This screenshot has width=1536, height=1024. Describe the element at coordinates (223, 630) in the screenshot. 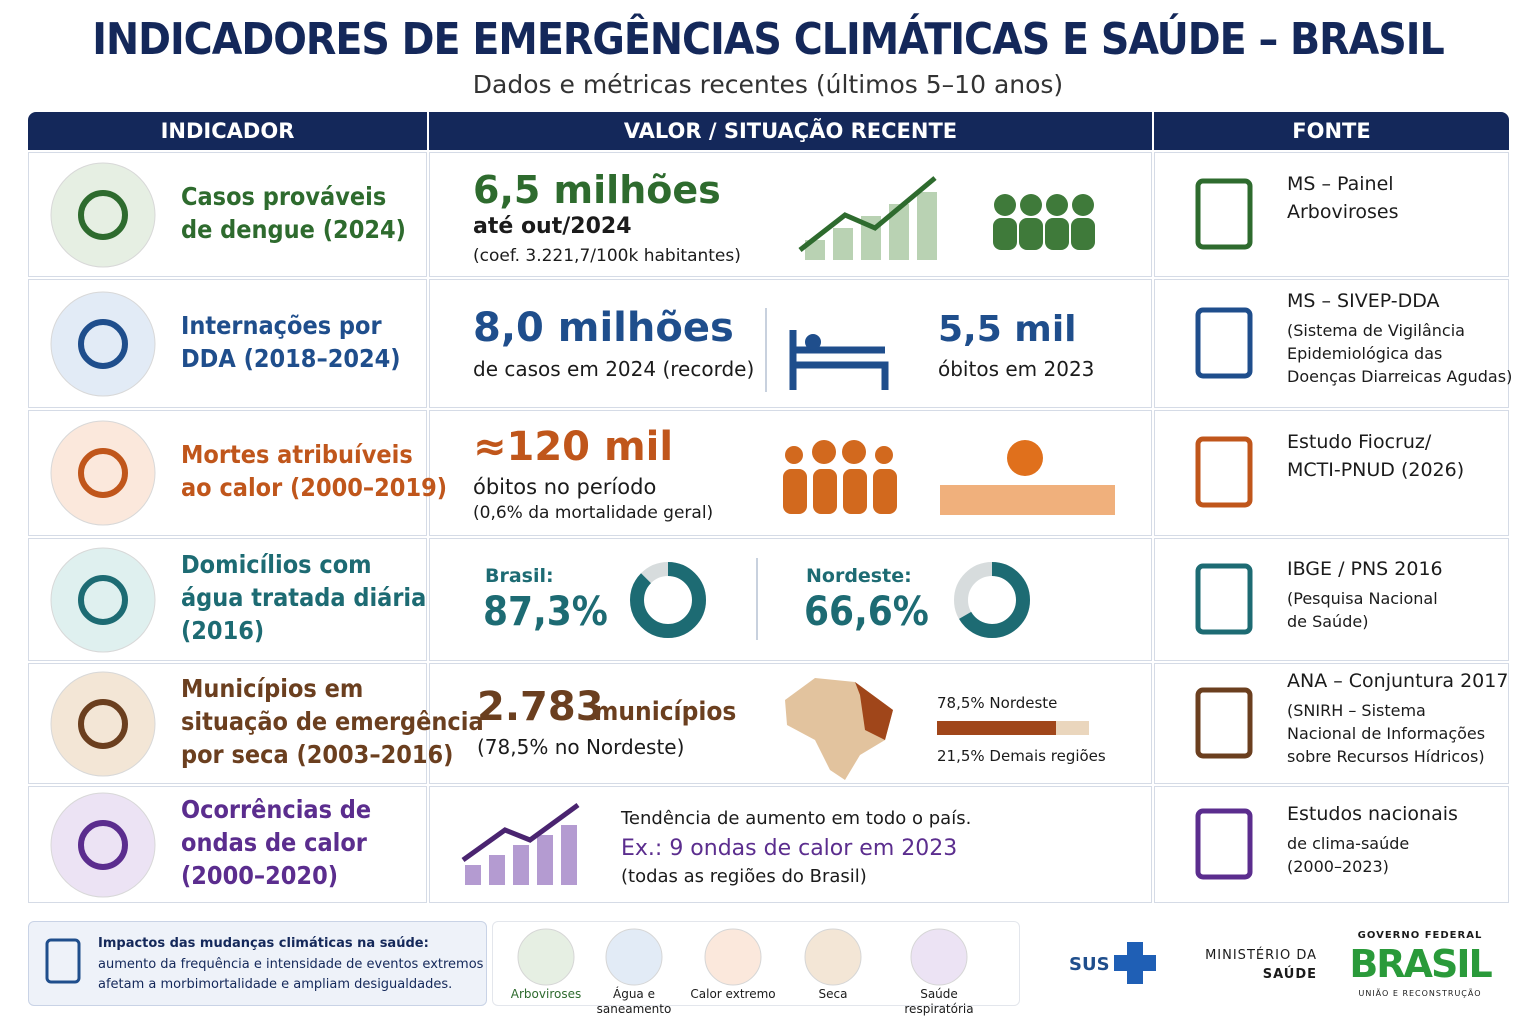

I see `indicator-text: (2016)` at that location.